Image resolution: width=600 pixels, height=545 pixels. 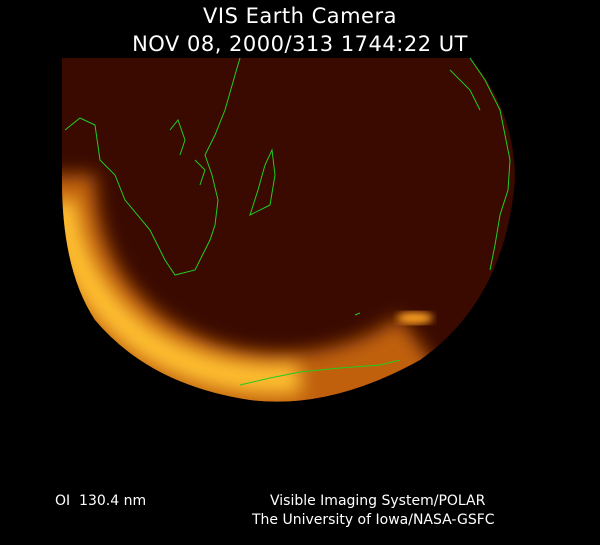 I want to click on credit-line-1: Visible Imaging System/POLAR, so click(x=378, y=501).